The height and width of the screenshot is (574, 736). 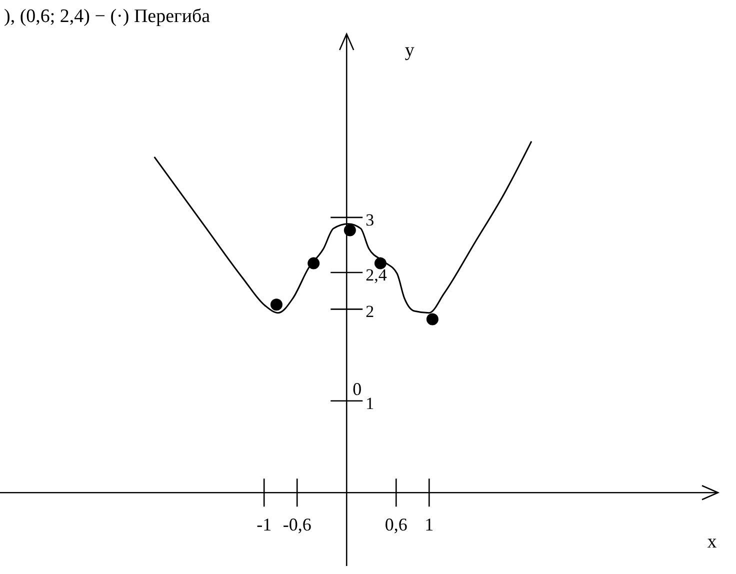 What do you see at coordinates (409, 50) in the screenshot?
I see `y-axis-title: y` at bounding box center [409, 50].